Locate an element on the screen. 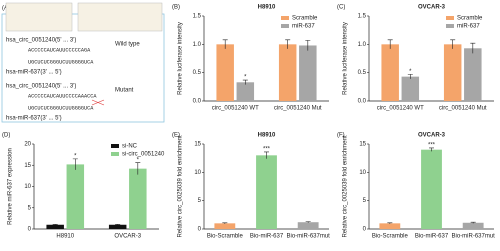 The image size is (500, 251). label: Mutant is located at coordinates (124, 91).